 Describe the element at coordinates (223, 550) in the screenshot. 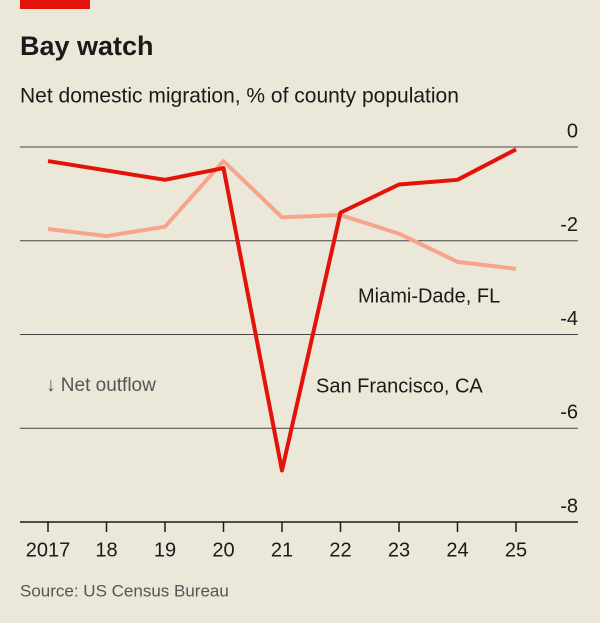

I see `x-tick-label: 20` at that location.